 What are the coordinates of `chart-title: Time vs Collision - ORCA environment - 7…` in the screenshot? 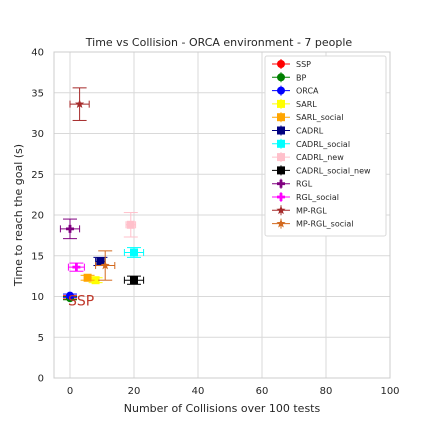 It's located at (219, 42).